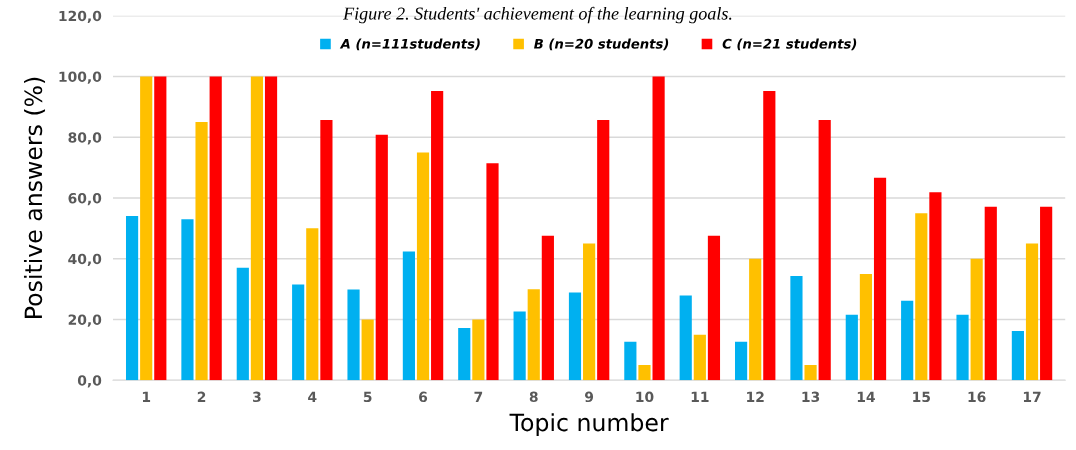 The width and height of the screenshot is (1076, 450). What do you see at coordinates (866, 396) in the screenshot?
I see `x-tick-label: 14` at bounding box center [866, 396].